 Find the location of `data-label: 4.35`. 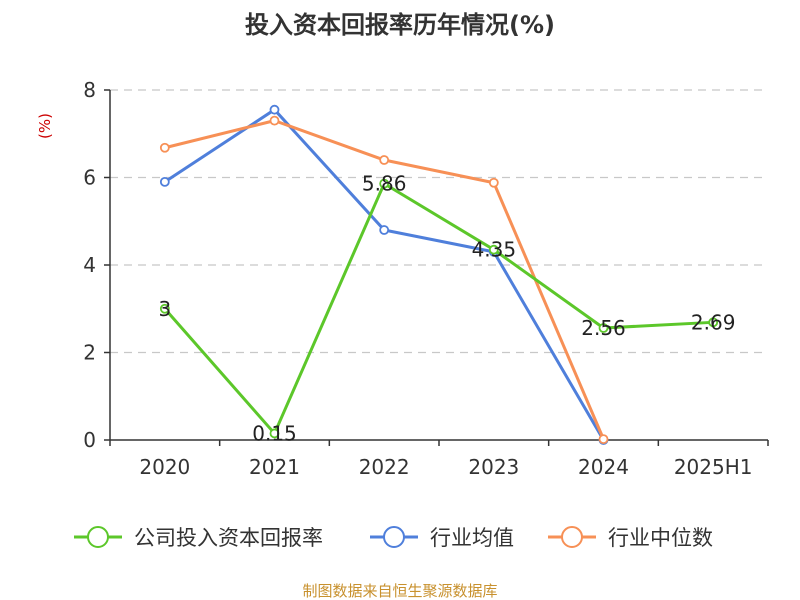

data-label: 4.35 is located at coordinates (494, 250).